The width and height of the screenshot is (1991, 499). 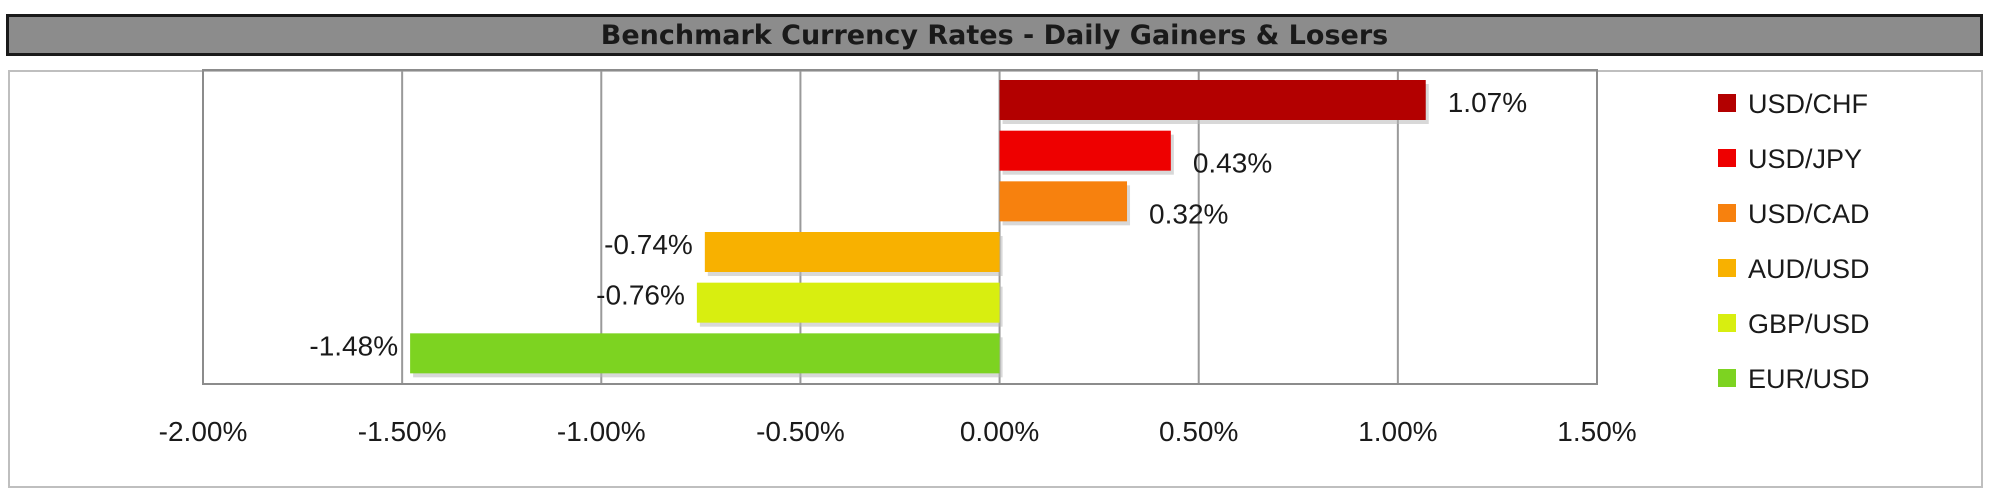 I want to click on x-tick-label-1: -1.50%, so click(x=402, y=431).